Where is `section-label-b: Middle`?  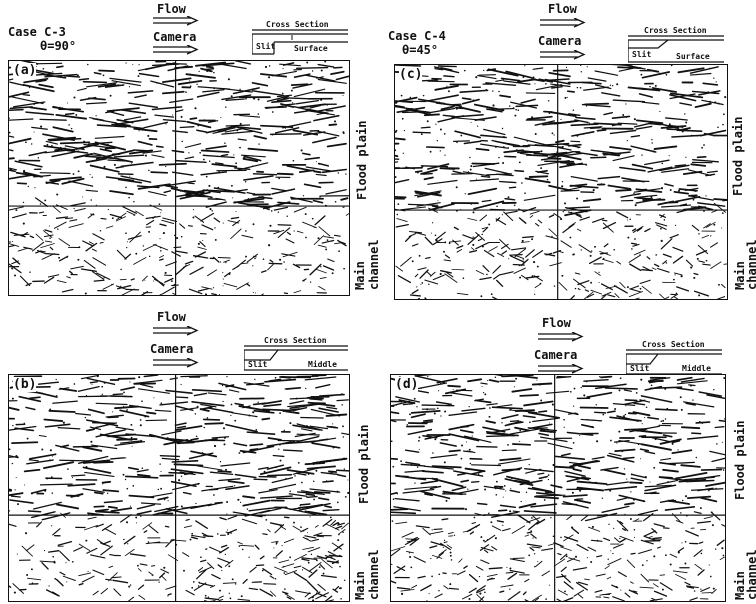 section-label-b: Middle is located at coordinates (322, 364).